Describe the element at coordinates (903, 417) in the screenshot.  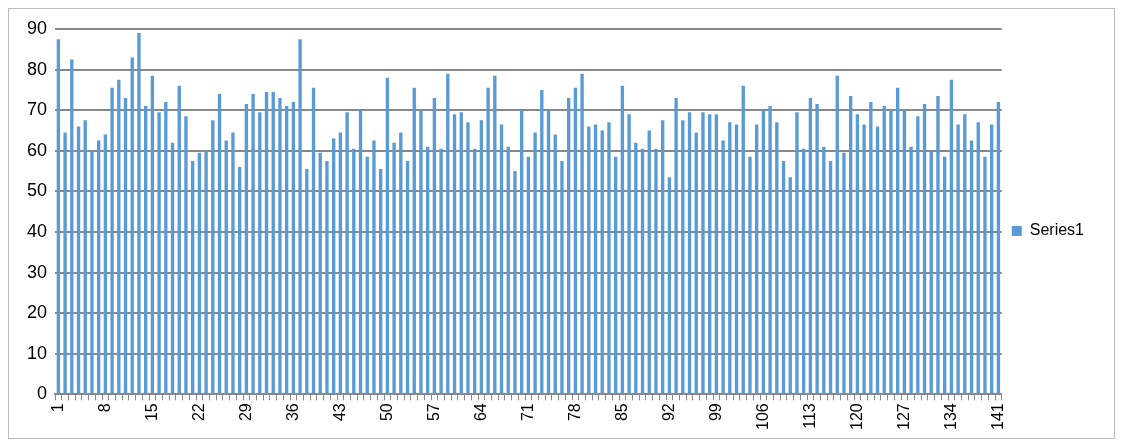
I see `x-tick-label: 127` at that location.